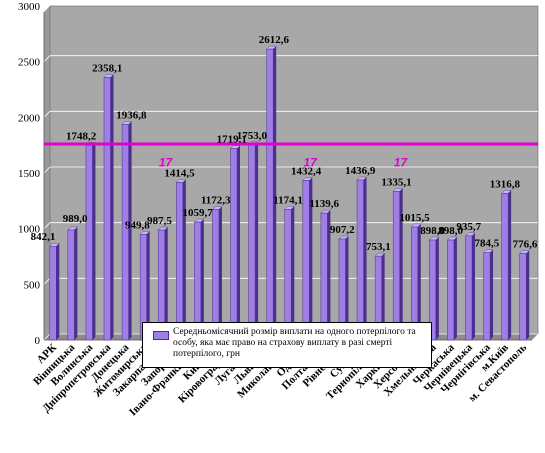  Describe the element at coordinates (324, 204) in the screenshot. I see `data-label: 1139,6` at that location.